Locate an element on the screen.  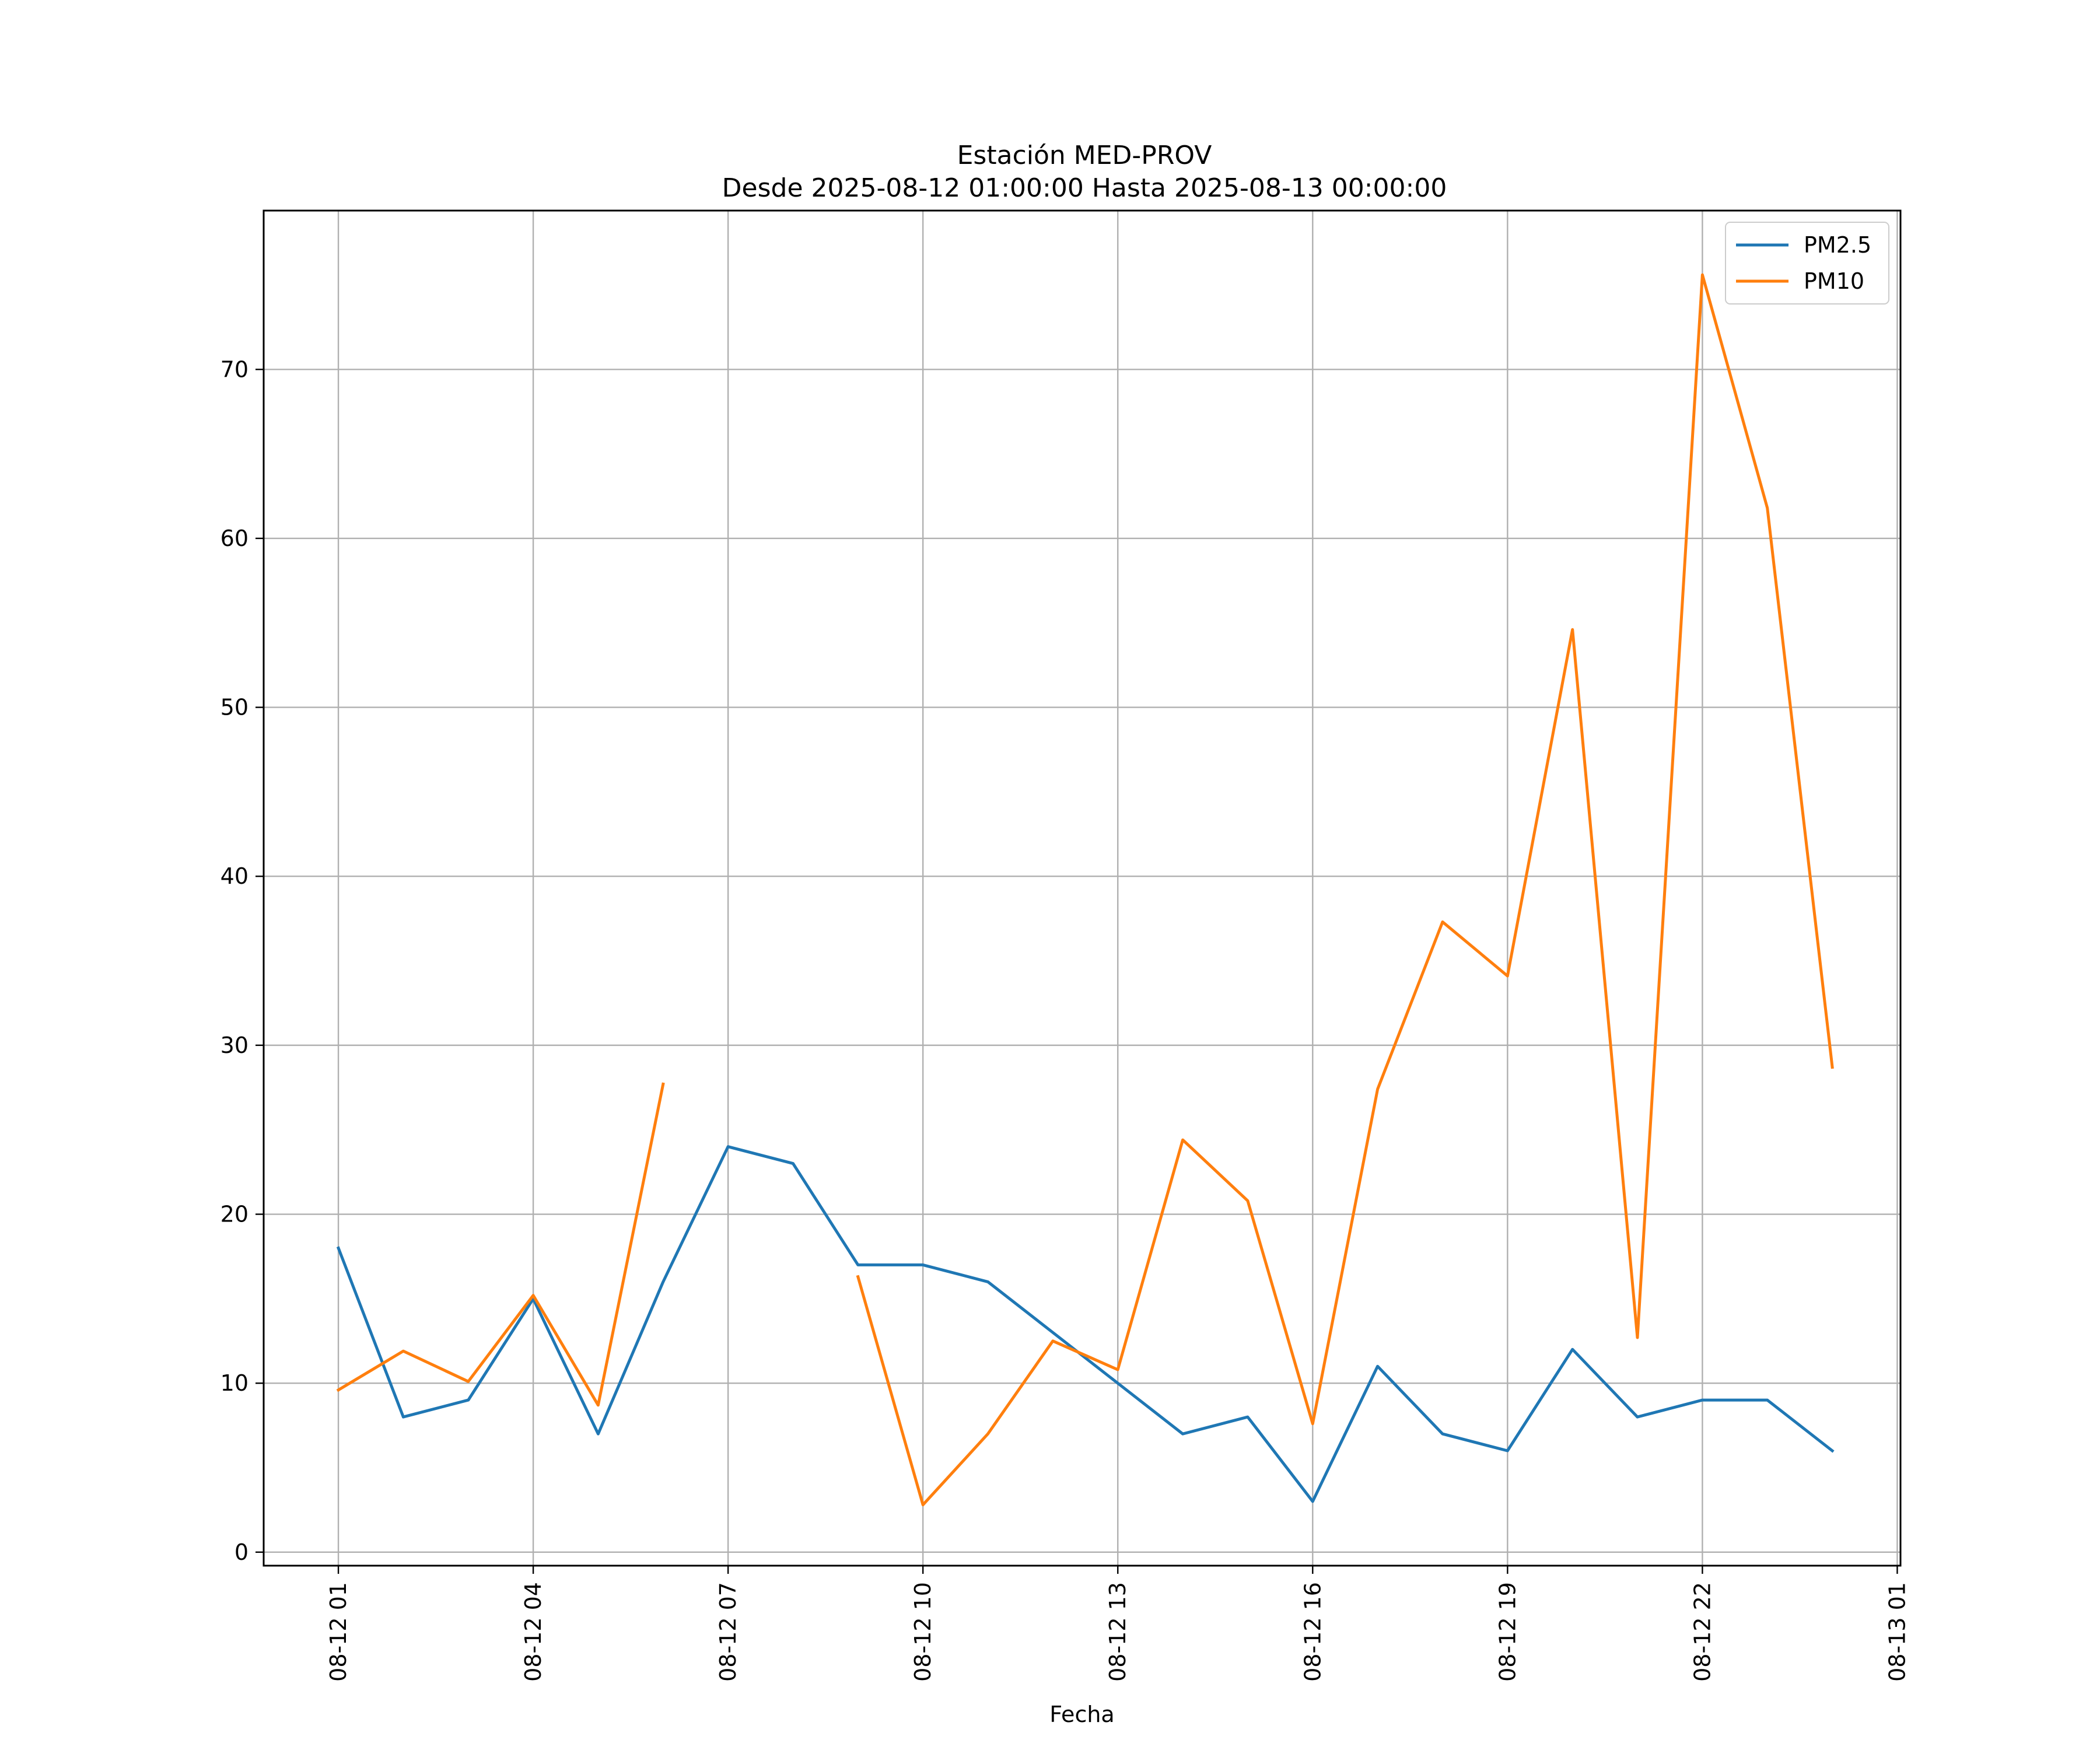
legend-box is located at coordinates (1807, 263).